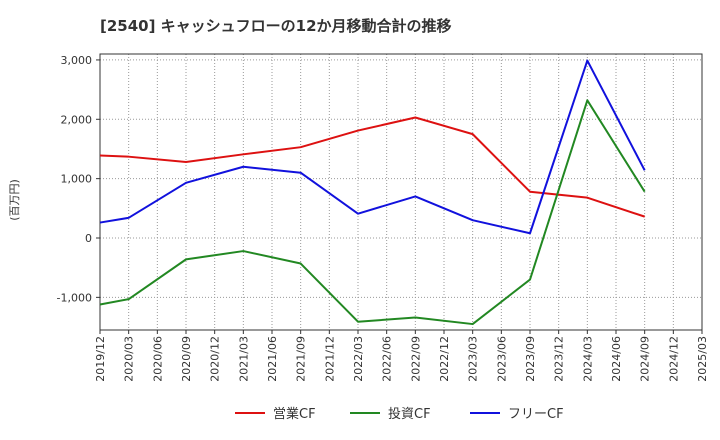 The width and height of the screenshot is (720, 440). Describe the element at coordinates (272, 359) in the screenshot. I see `x-tick-label: 2021/06` at that location.